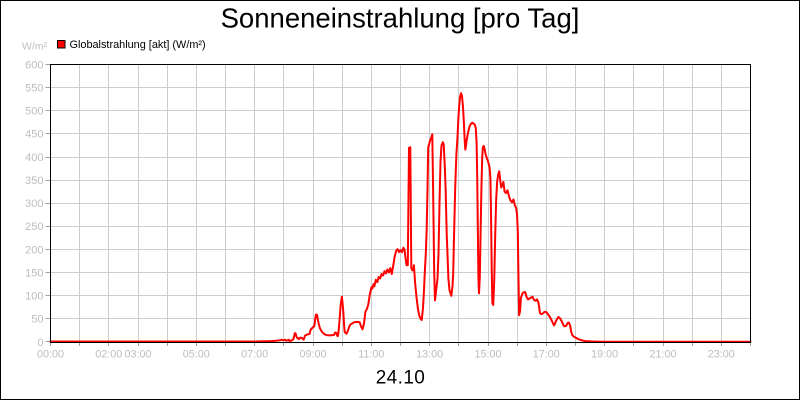 The image size is (800, 400). I want to click on svg-text: 550, so click(34, 88).